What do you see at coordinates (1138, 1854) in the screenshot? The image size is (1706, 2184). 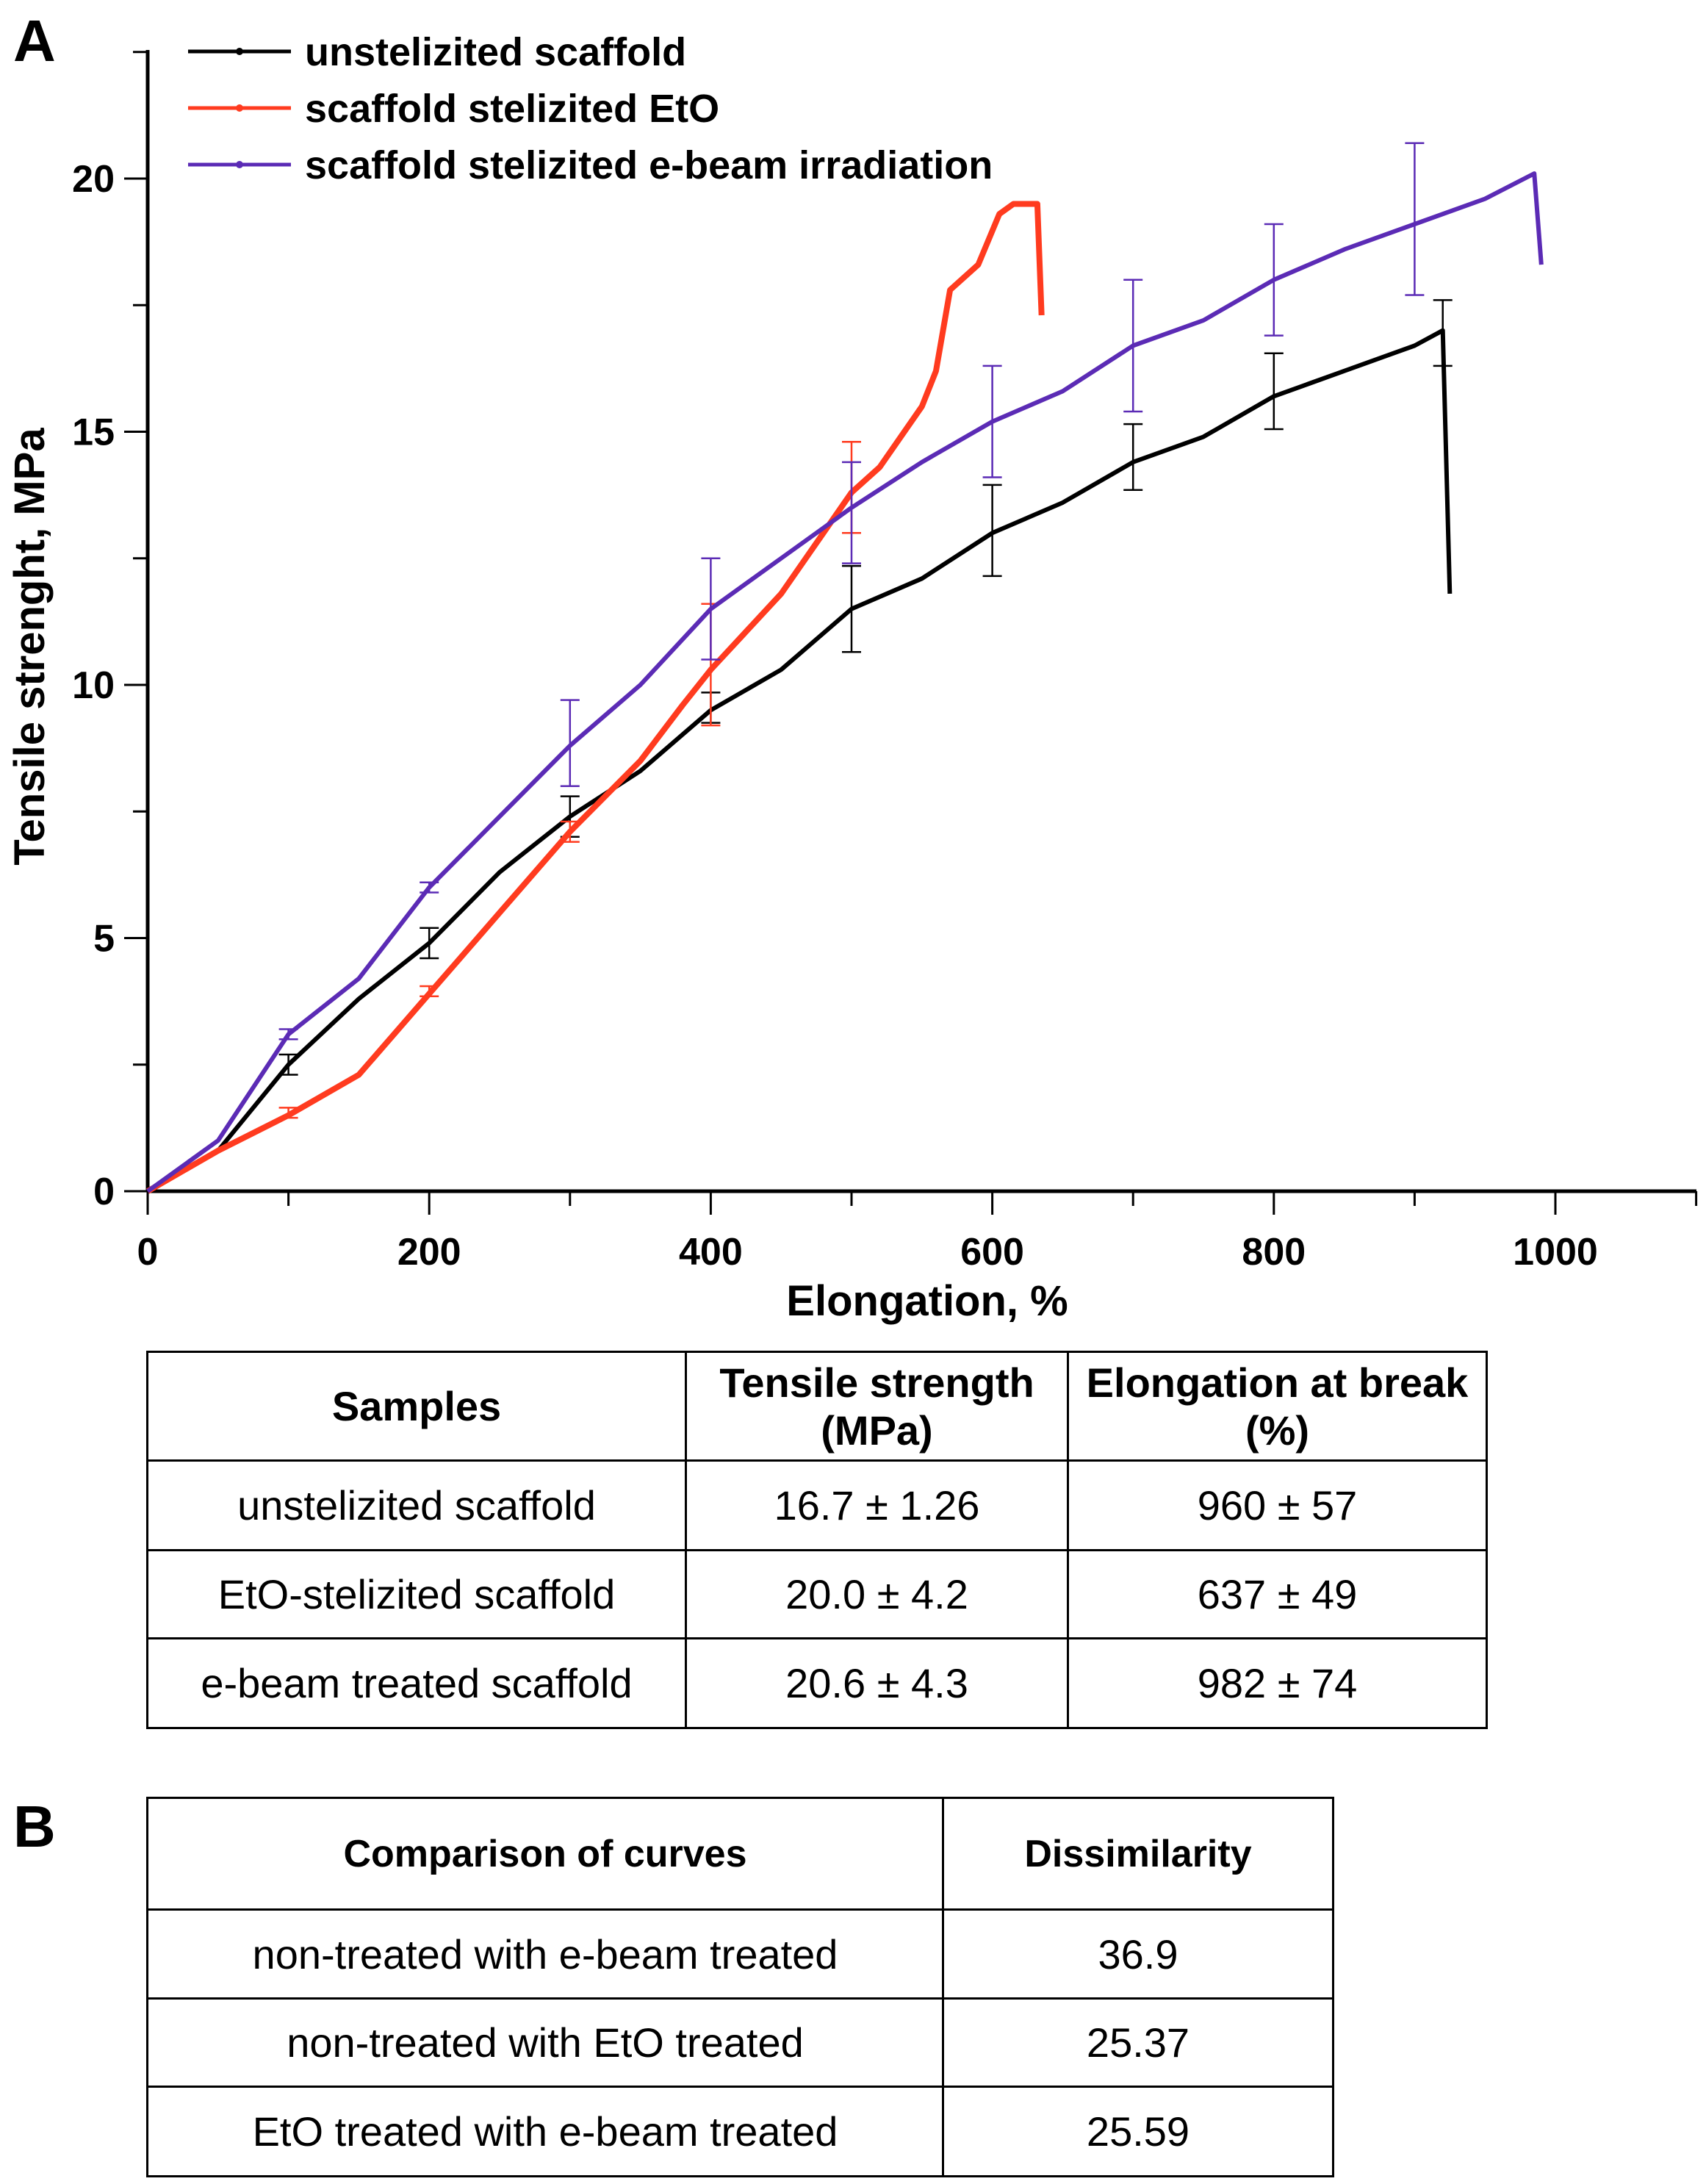 I see `header-dissimilarity: Dissimilarity` at bounding box center [1138, 1854].